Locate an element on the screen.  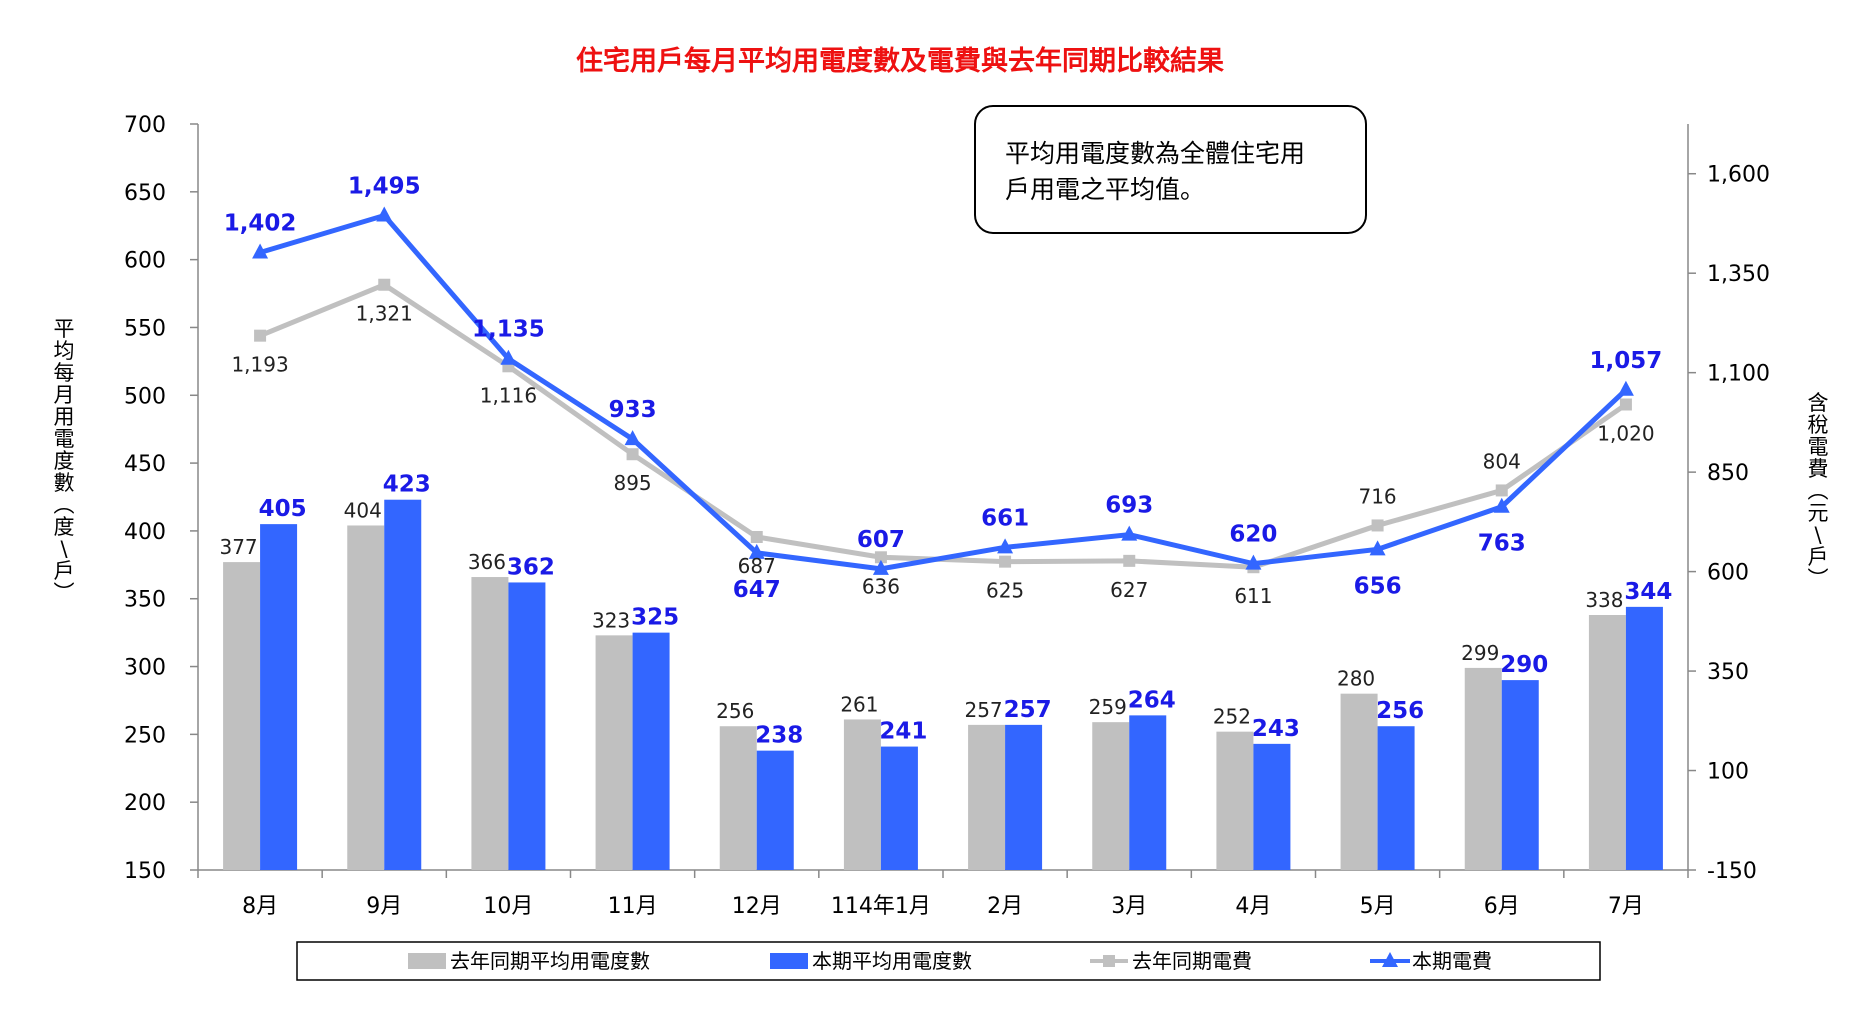
note-box: 平均用電度數為全體住宅用 戶用電之平均值。 is located at coordinates (1170, 169).